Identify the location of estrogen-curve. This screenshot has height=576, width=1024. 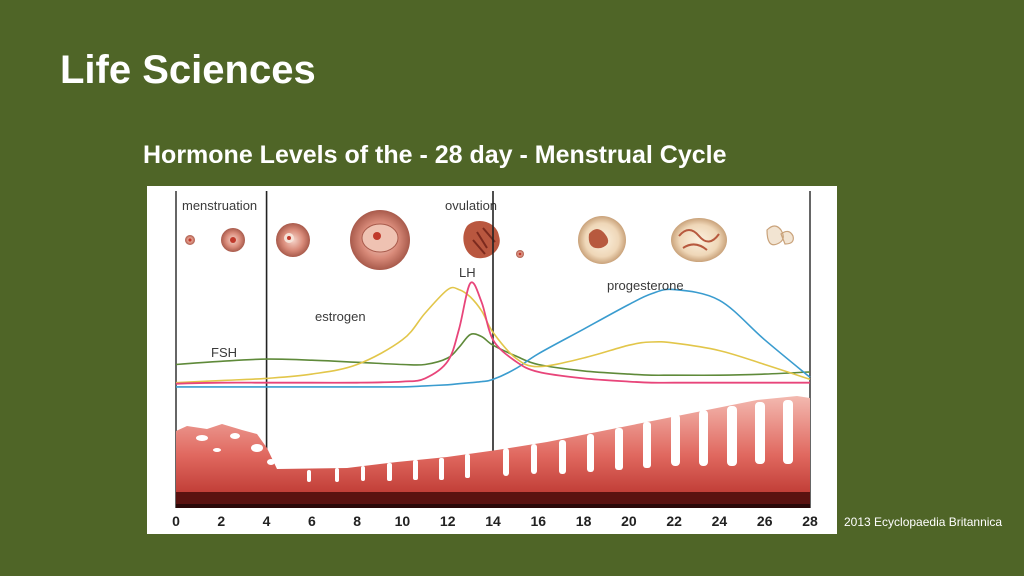
(493, 335).